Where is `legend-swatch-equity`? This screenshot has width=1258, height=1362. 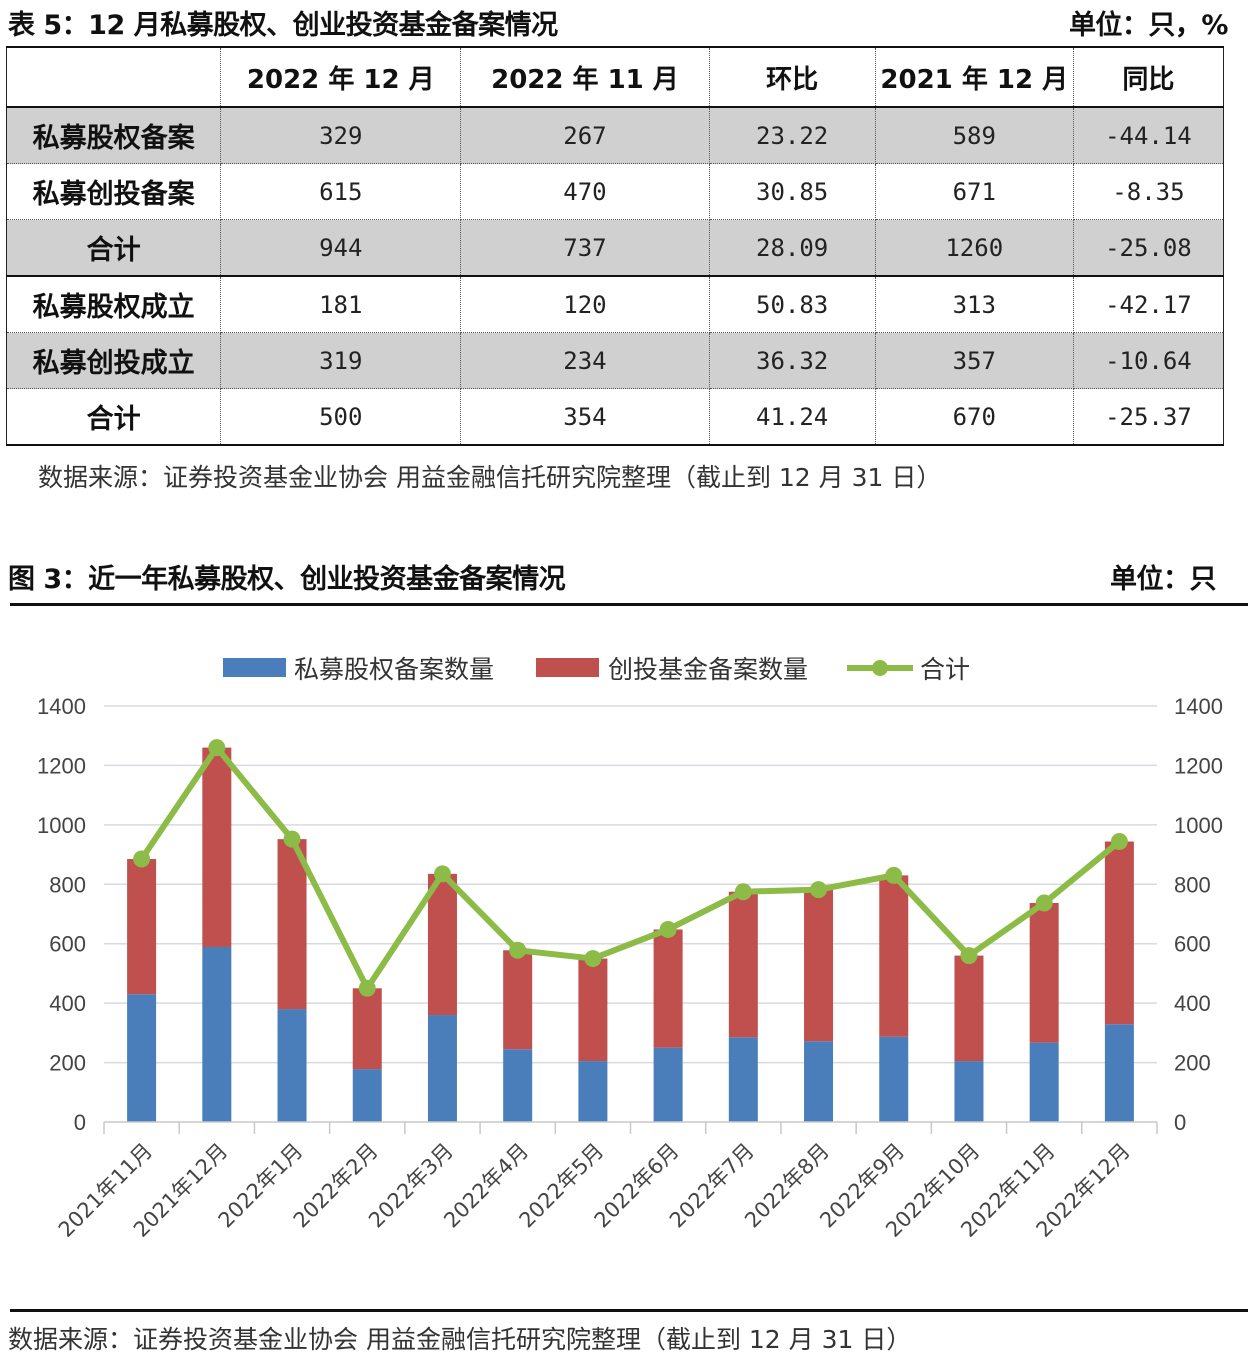
legend-swatch-equity is located at coordinates (254, 667).